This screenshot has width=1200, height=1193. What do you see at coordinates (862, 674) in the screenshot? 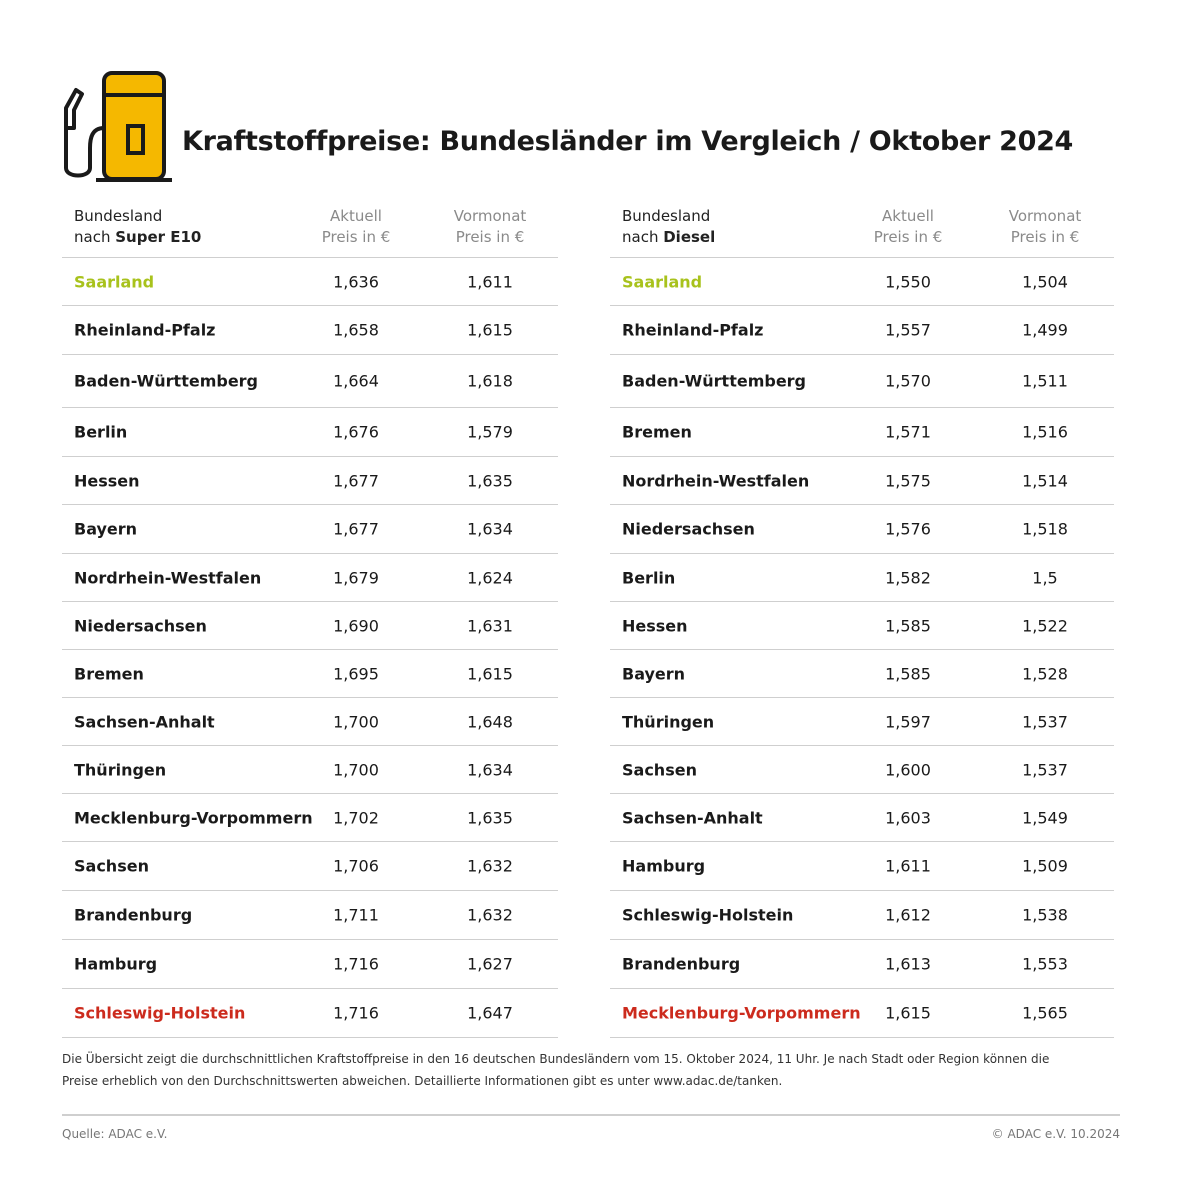
I see `table-row: Bayern 1,585 1,528` at bounding box center [862, 674].